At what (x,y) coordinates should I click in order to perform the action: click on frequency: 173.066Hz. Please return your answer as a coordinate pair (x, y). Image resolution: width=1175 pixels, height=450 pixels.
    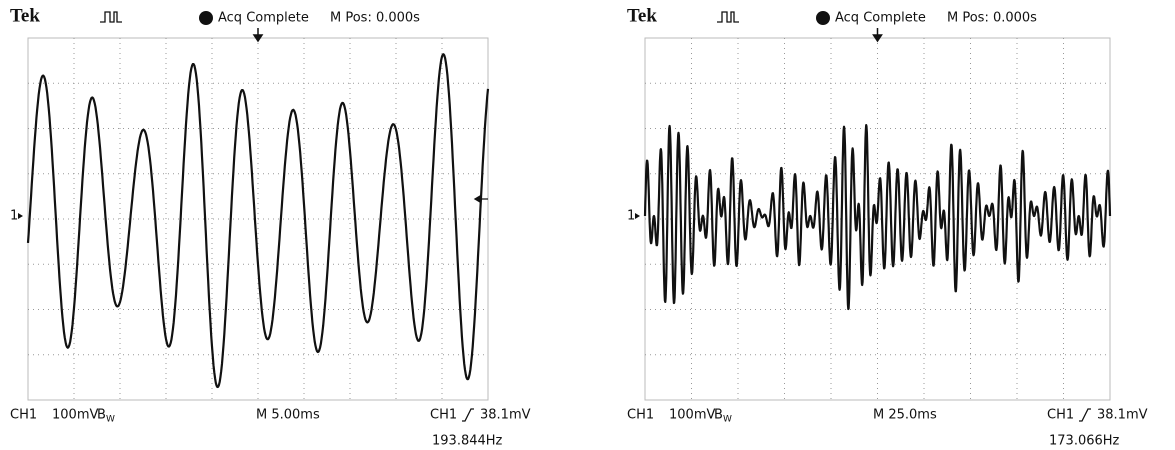
    Looking at the image, I should click on (1084, 441).